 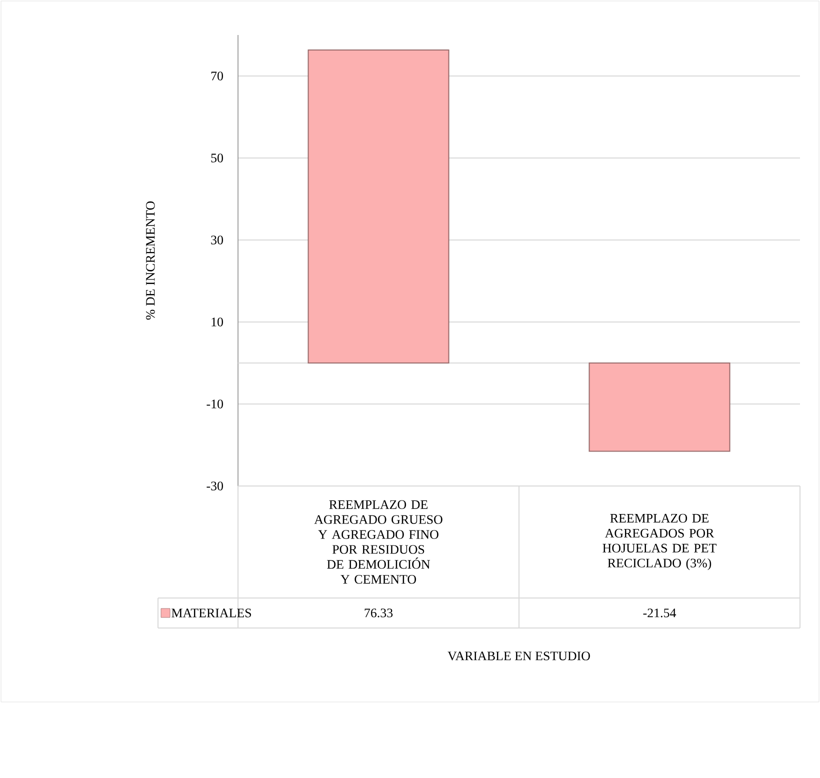 I want to click on x-tick-label: REEMPLAZO DE AGREGADO GRUESO Y AGREGADO FINO POR RESIDUOS DE DEMOLICIÓN Y CEMENTO, so click(x=378, y=542).